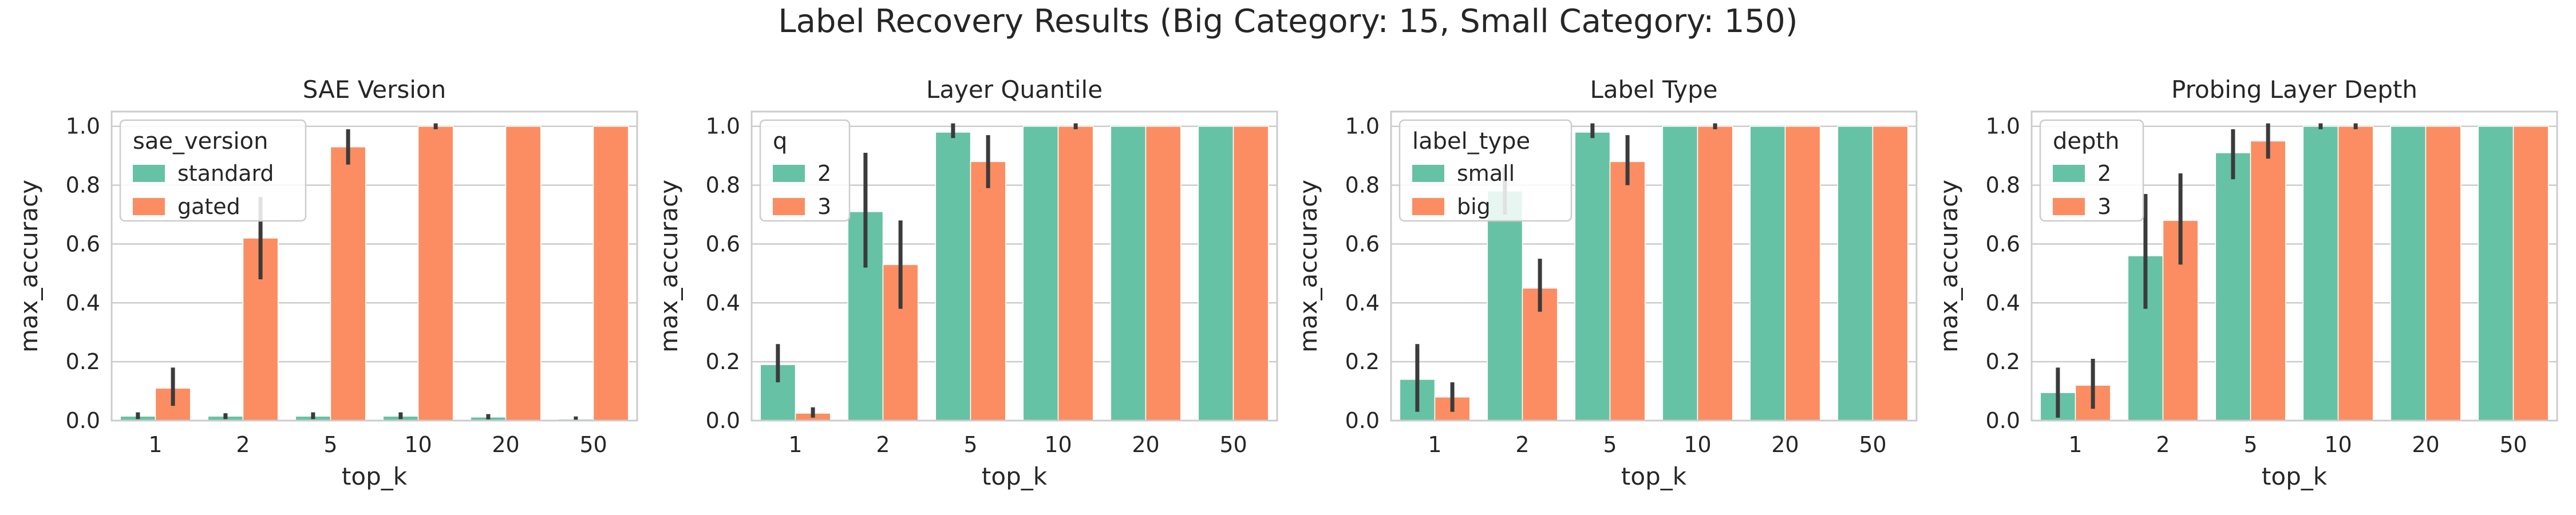 The image size is (2576, 515). What do you see at coordinates (225, 173) in the screenshot?
I see `legend-label: standard` at bounding box center [225, 173].